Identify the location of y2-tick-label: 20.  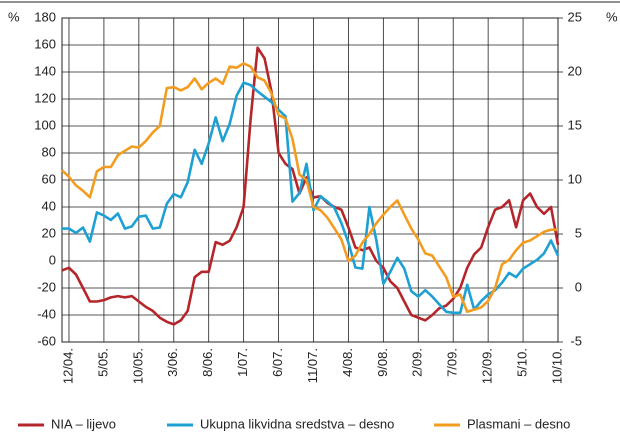
(575, 70).